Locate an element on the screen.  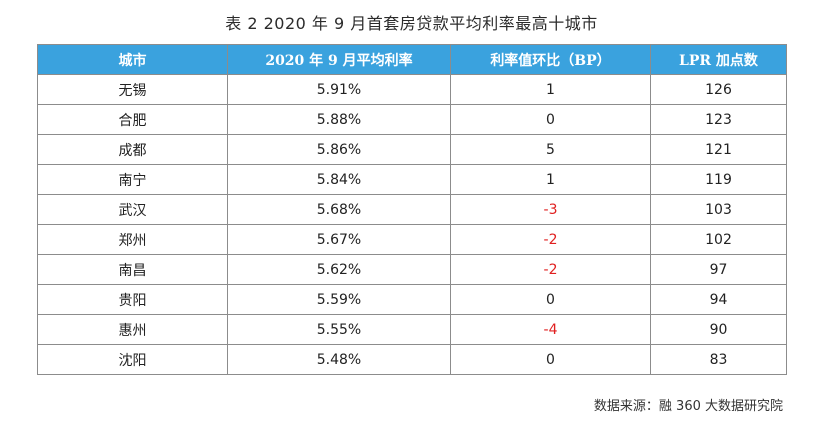
header-avg-rate: 2020 年 9 月平均利率 is located at coordinates (339, 59).